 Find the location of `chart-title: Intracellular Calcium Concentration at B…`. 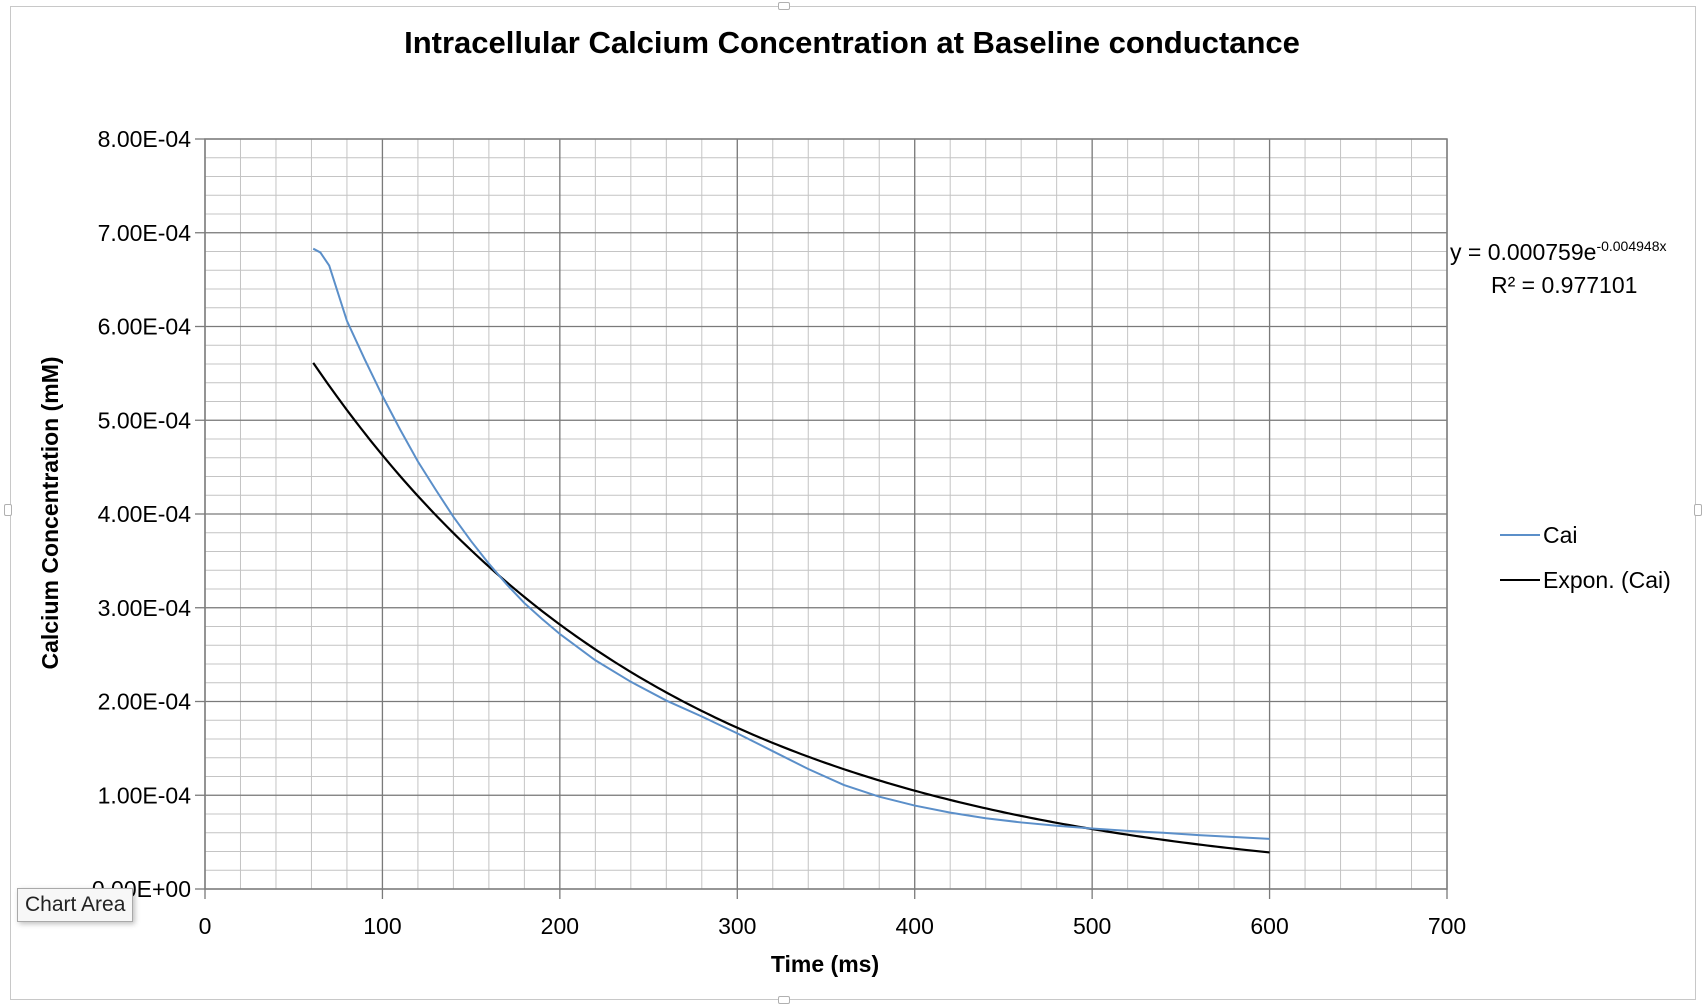

chart-title: Intracellular Calcium Concentration at B… is located at coordinates (852, 42).